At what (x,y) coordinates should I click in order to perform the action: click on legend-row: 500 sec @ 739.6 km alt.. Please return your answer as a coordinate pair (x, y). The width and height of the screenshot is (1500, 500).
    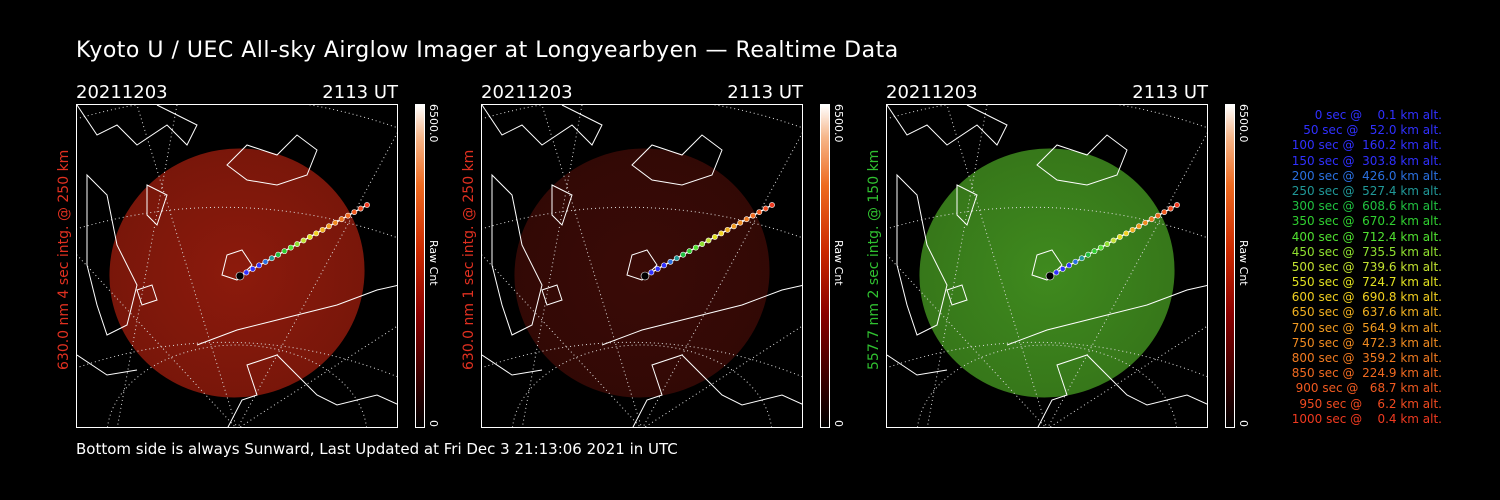
    Looking at the image, I should click on (1366, 266).